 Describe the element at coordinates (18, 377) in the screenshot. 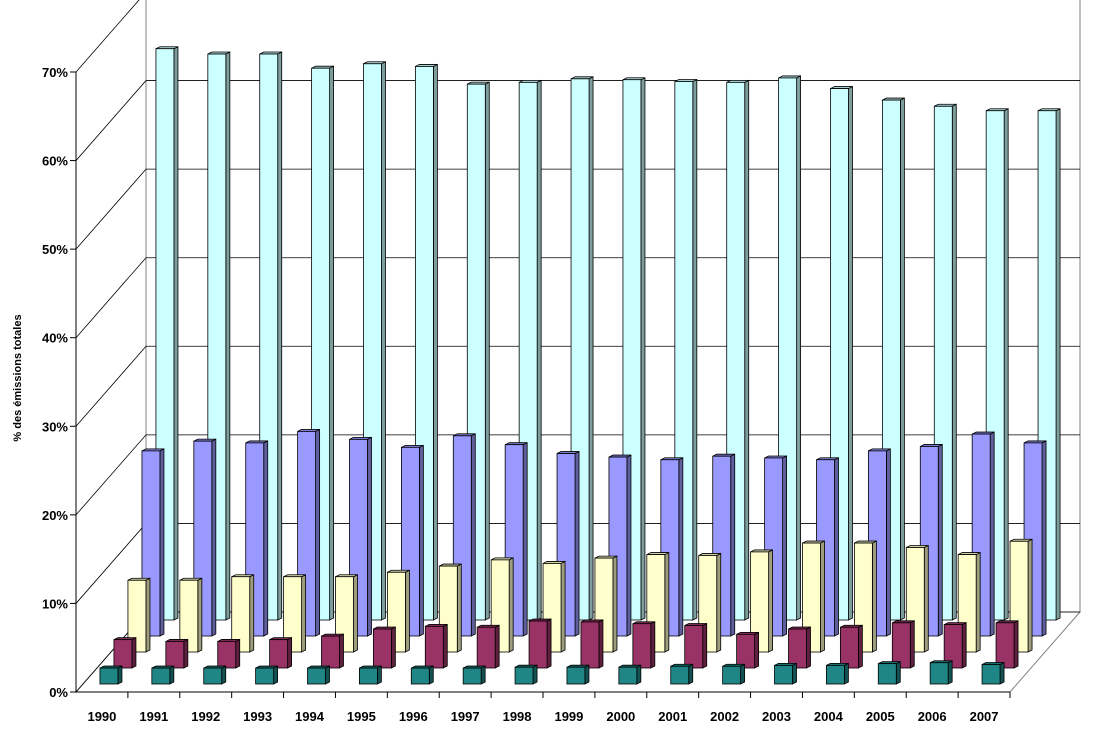

I see `y-axis-label: % des émissions totales` at that location.